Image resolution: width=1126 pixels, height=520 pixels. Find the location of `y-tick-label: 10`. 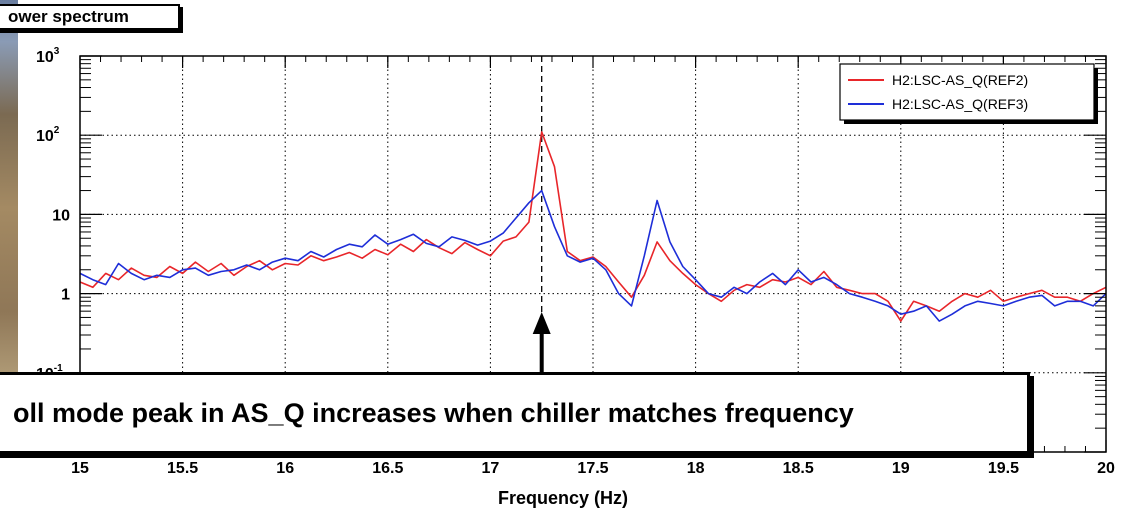

y-tick-label: 10 is located at coordinates (61, 215).